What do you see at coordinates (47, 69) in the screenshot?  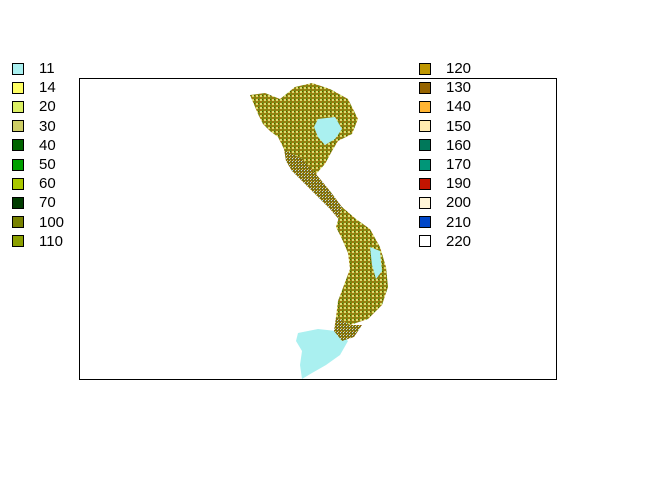 I see `legend-label: 11` at bounding box center [47, 69].